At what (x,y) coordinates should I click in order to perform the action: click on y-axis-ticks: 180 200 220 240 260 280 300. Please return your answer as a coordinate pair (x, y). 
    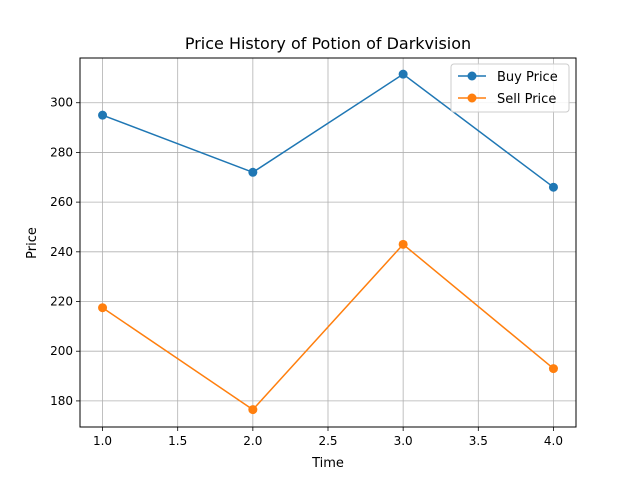
    Looking at the image, I should click on (65, 252).